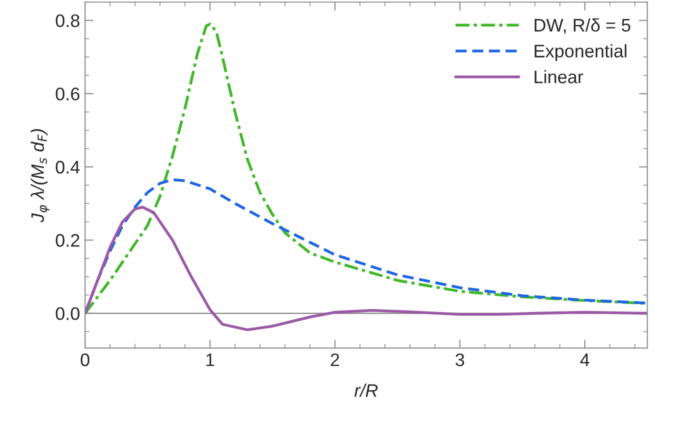 The width and height of the screenshot is (675, 424). Describe the element at coordinates (335, 359) in the screenshot. I see `x-tick-label: 2` at that location.